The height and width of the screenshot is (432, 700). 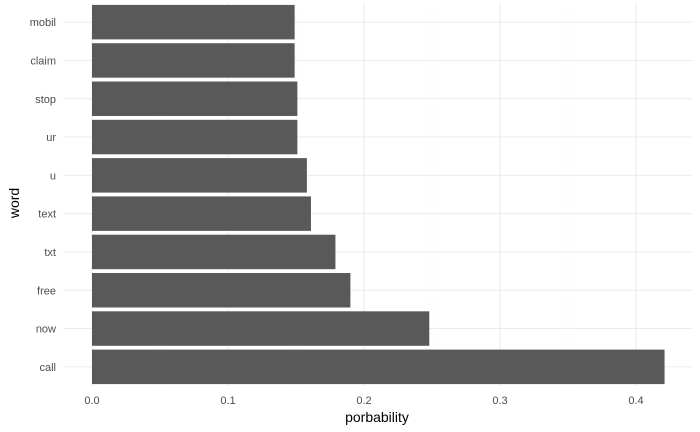 What do you see at coordinates (377, 417) in the screenshot?
I see `x-axis-title: porbability` at bounding box center [377, 417].